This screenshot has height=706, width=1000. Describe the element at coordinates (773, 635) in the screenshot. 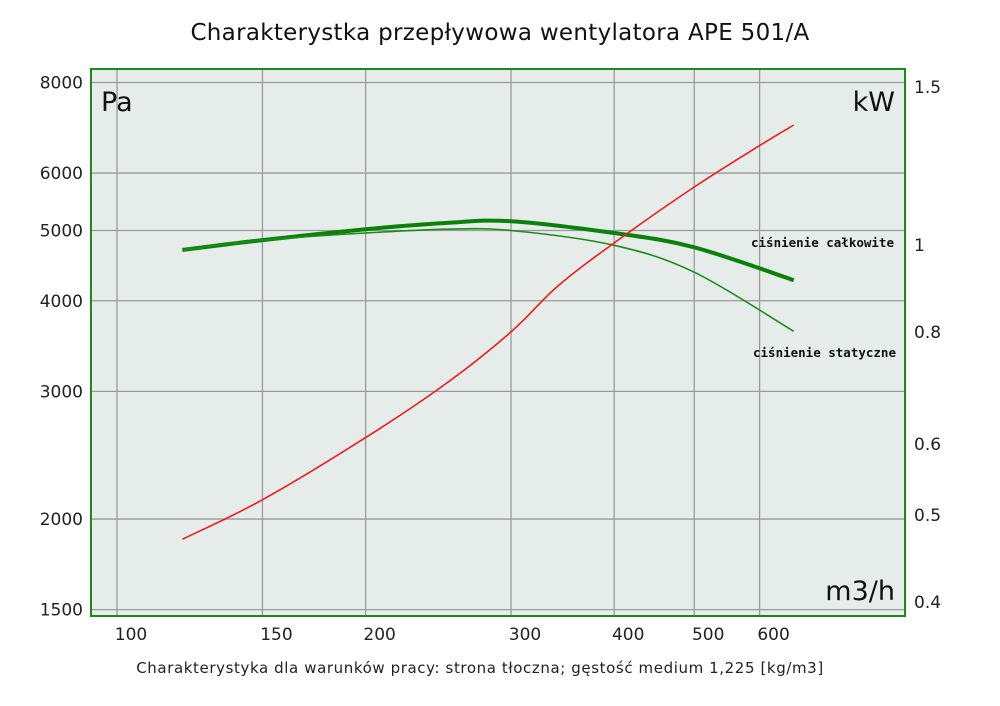

I see `x-tick-label: 600` at that location.